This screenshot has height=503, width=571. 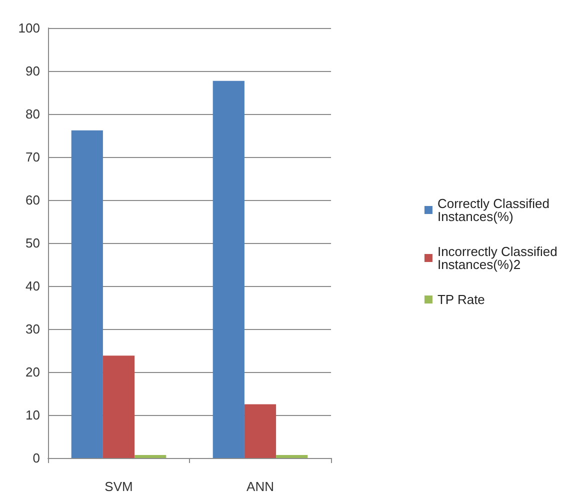 I want to click on x-tick-label: ANN, so click(x=260, y=486).